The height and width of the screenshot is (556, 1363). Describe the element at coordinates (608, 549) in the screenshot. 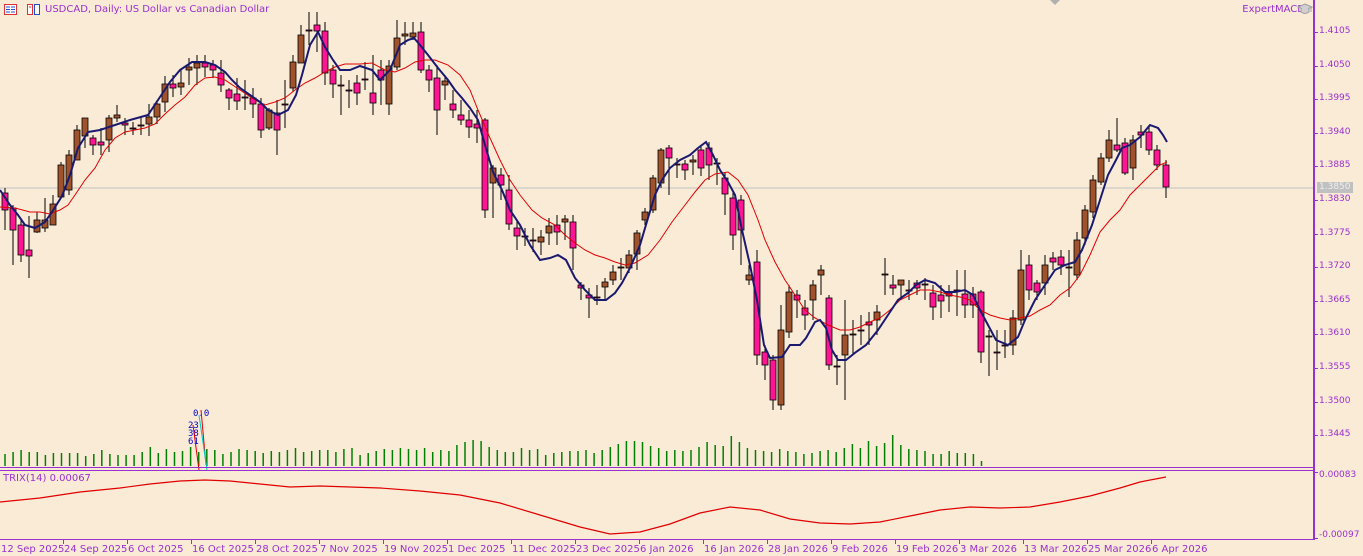

I see `time-label: 23 Dec 2025` at that location.